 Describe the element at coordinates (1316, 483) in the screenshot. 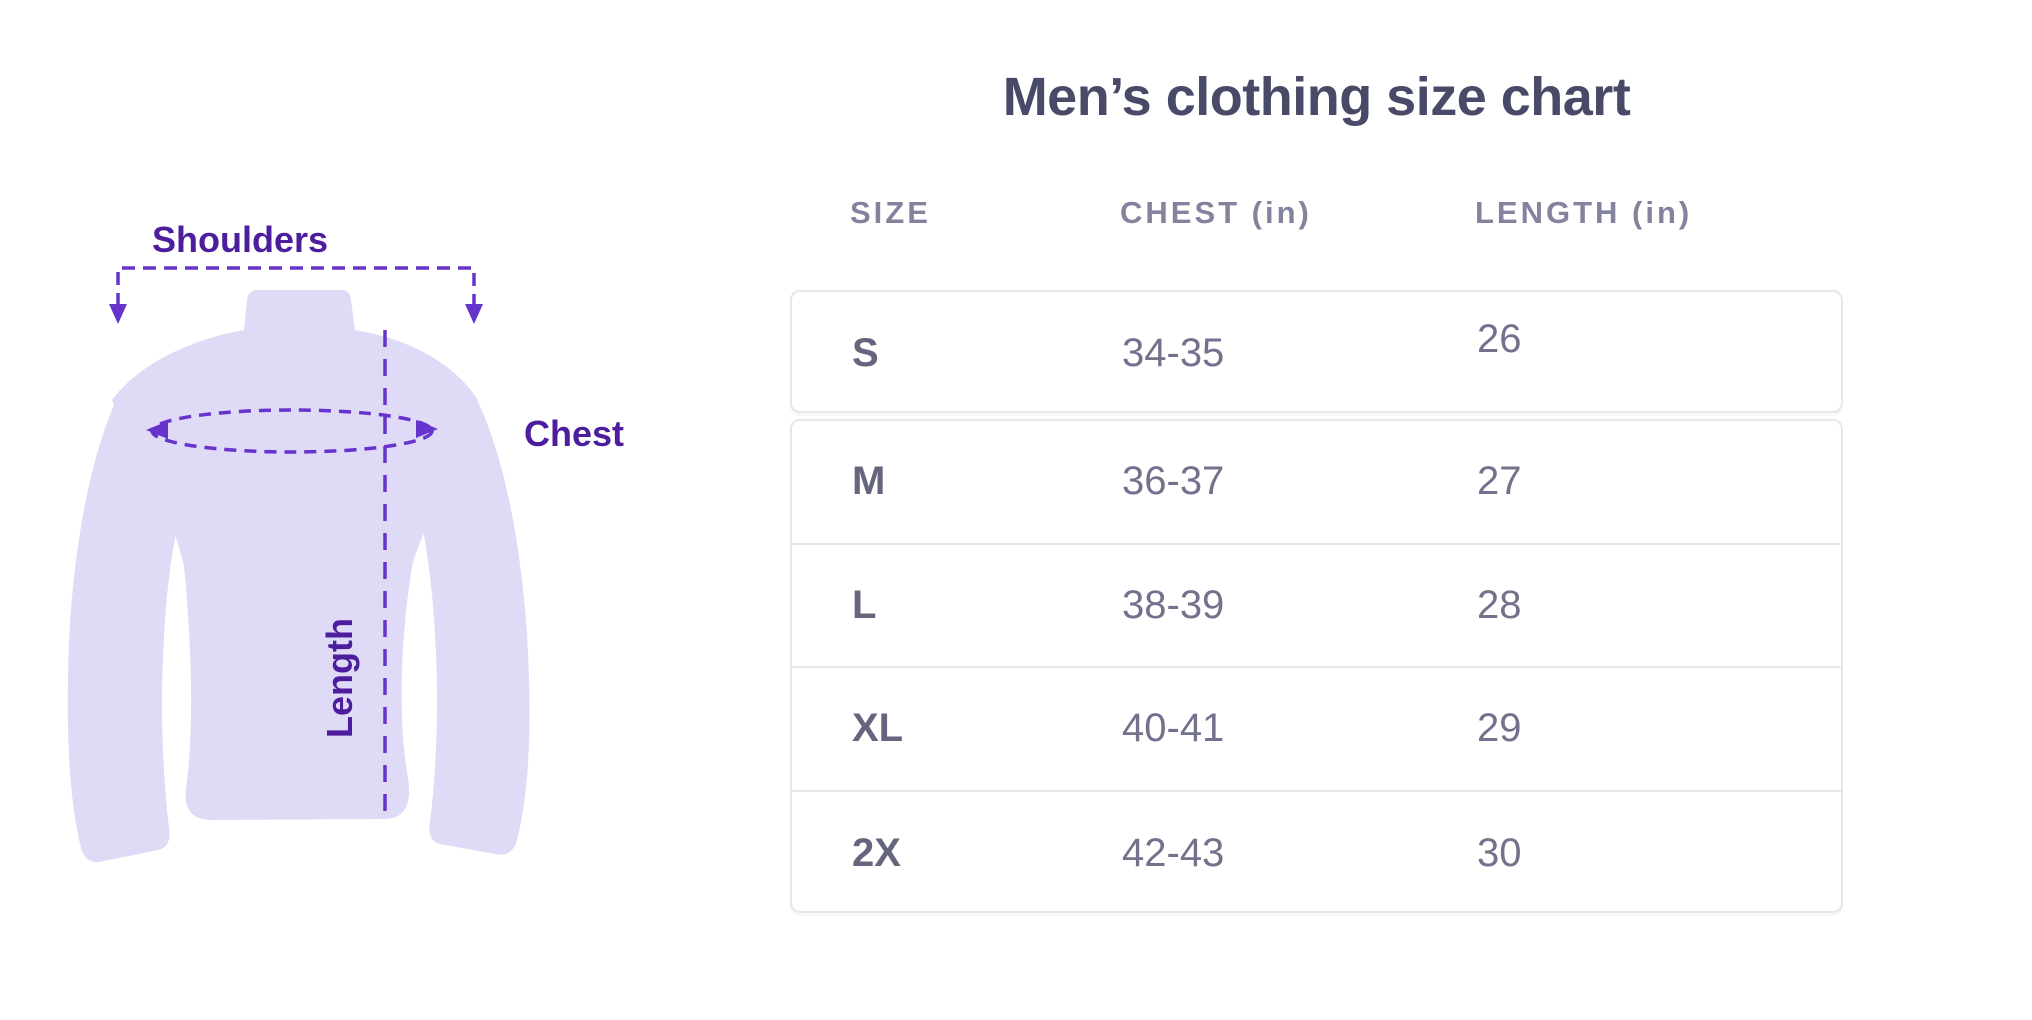

I see `table-row: M 36-37 27` at that location.